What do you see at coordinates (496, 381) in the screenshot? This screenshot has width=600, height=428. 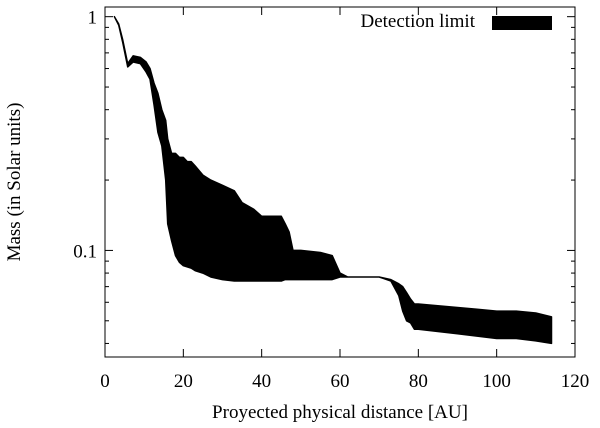 I see `x-tick-label: 100` at bounding box center [496, 381].